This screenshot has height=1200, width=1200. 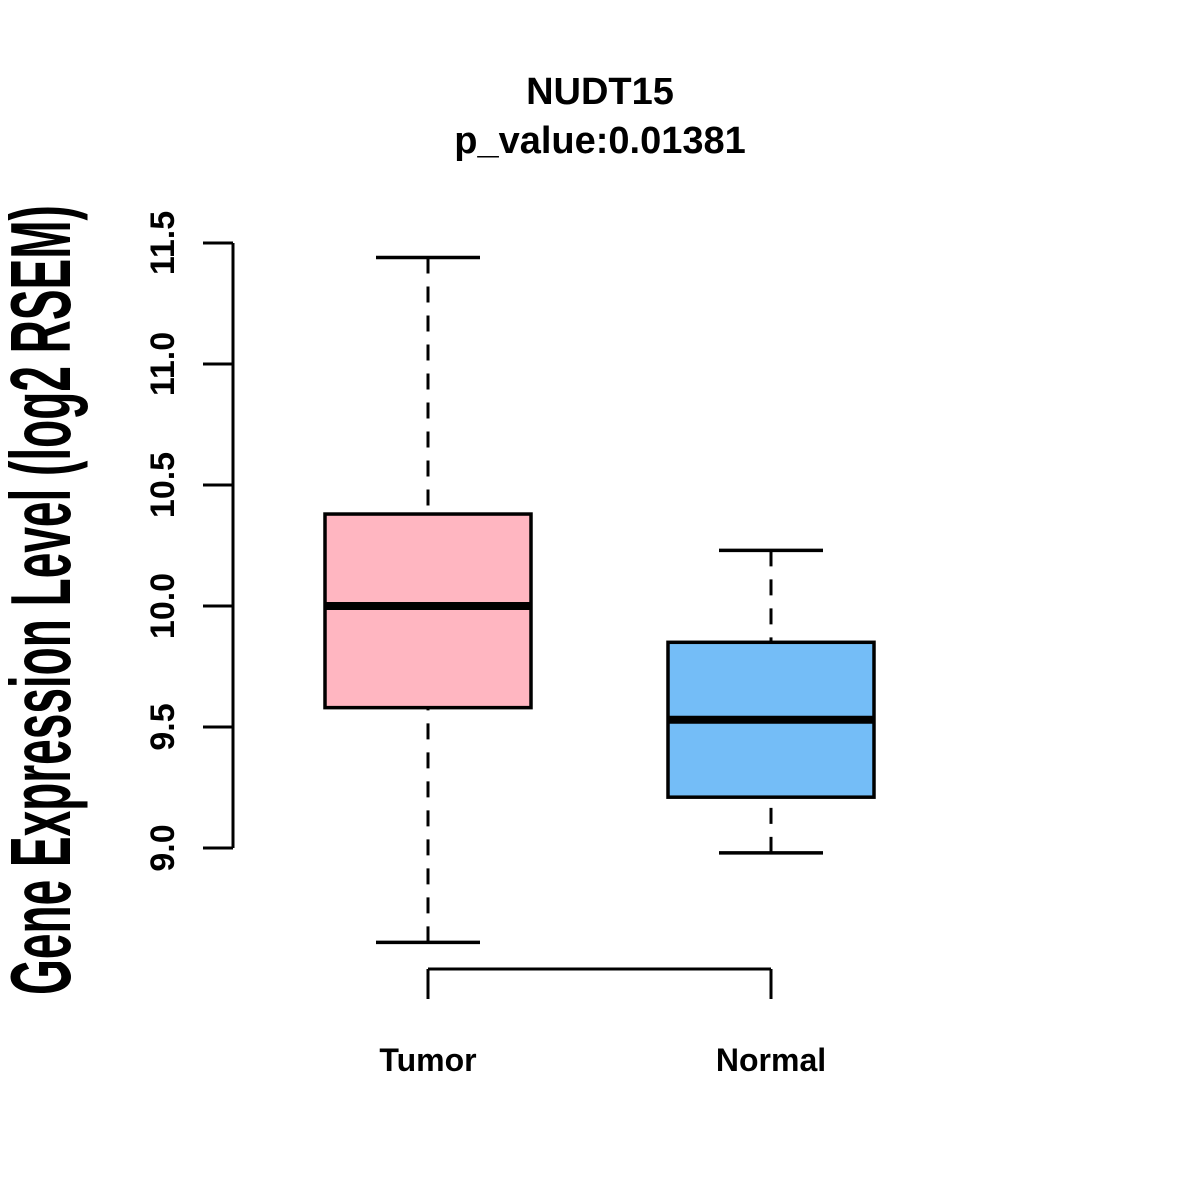 I want to click on y-axis-tick-label: 11.0, so click(x=163, y=364).